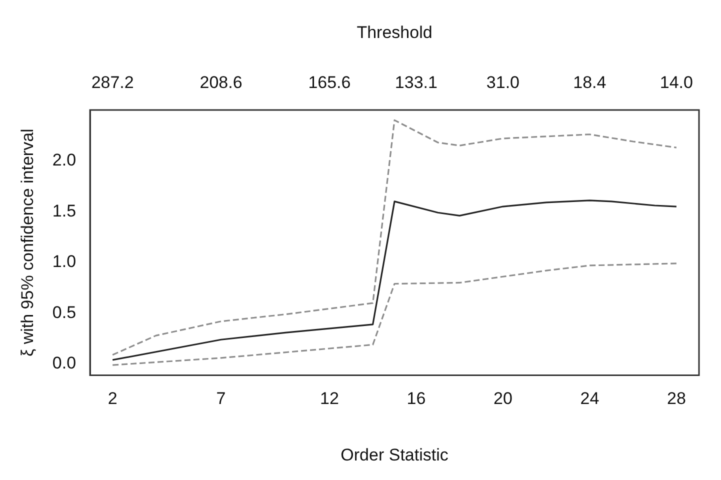 The width and height of the screenshot is (721, 480). What do you see at coordinates (221, 82) in the screenshot?
I see `text: 208.6` at bounding box center [221, 82].